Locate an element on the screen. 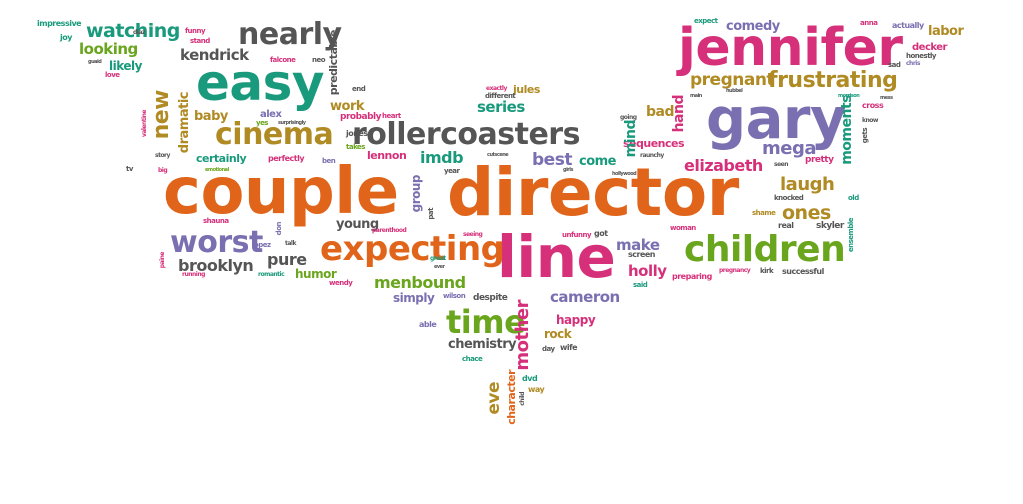 The height and width of the screenshot is (504, 1023). word-raunchy: raunchy is located at coordinates (652, 155).